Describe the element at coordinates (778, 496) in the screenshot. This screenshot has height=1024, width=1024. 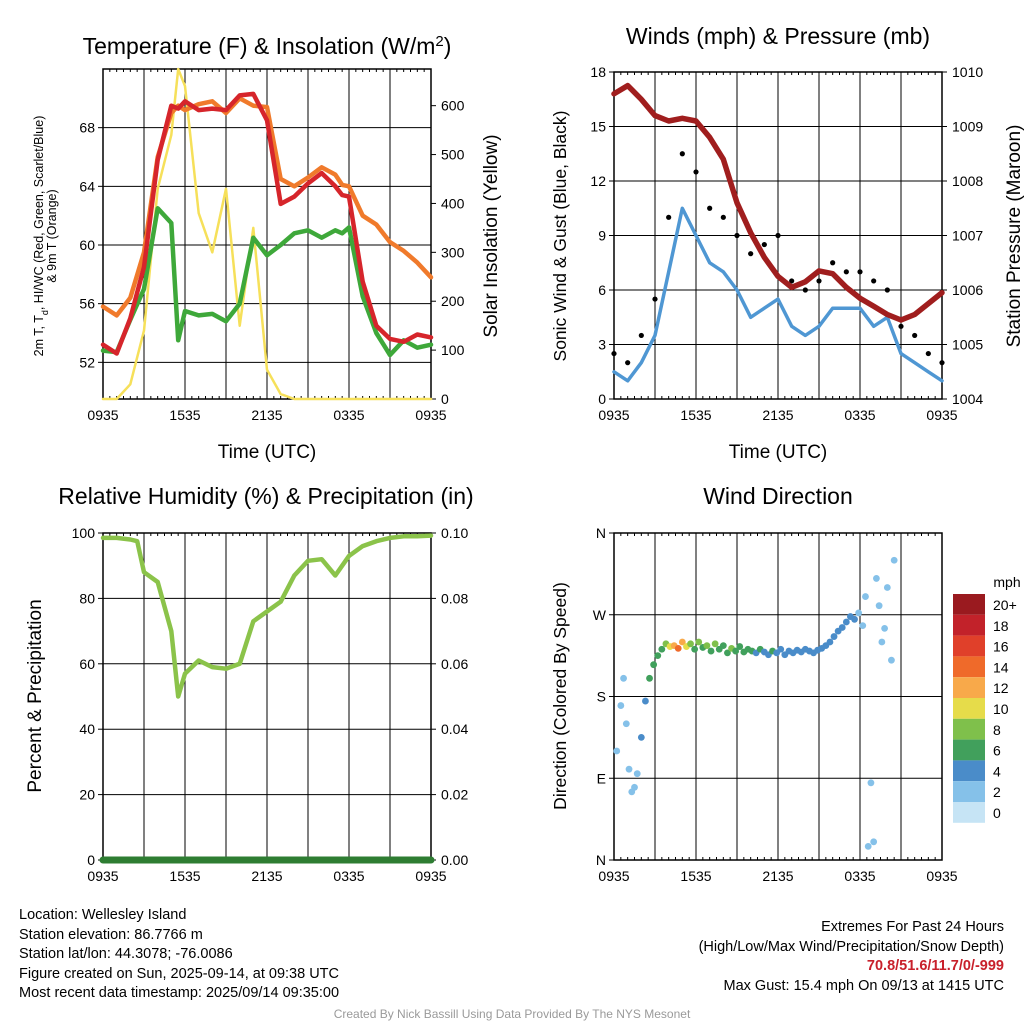
I see `wind-direction-panel-title: Wind Direction` at that location.